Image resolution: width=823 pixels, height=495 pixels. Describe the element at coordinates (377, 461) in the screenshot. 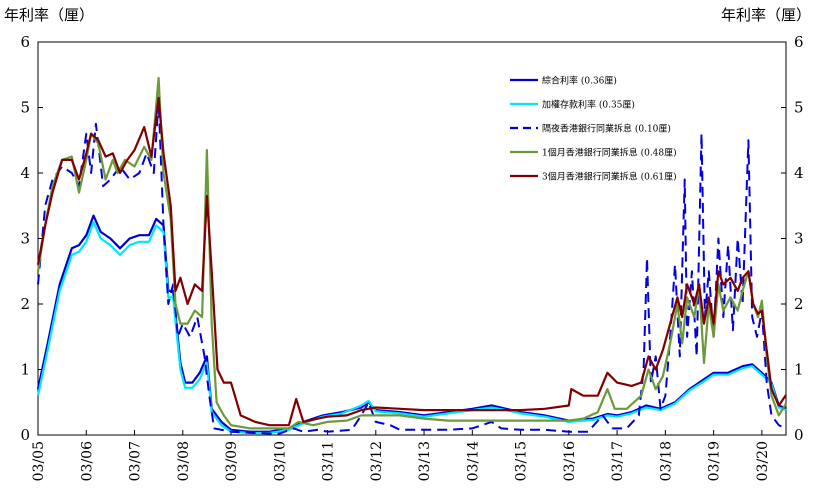

I see `x-tick-label: 03/12` at that location.